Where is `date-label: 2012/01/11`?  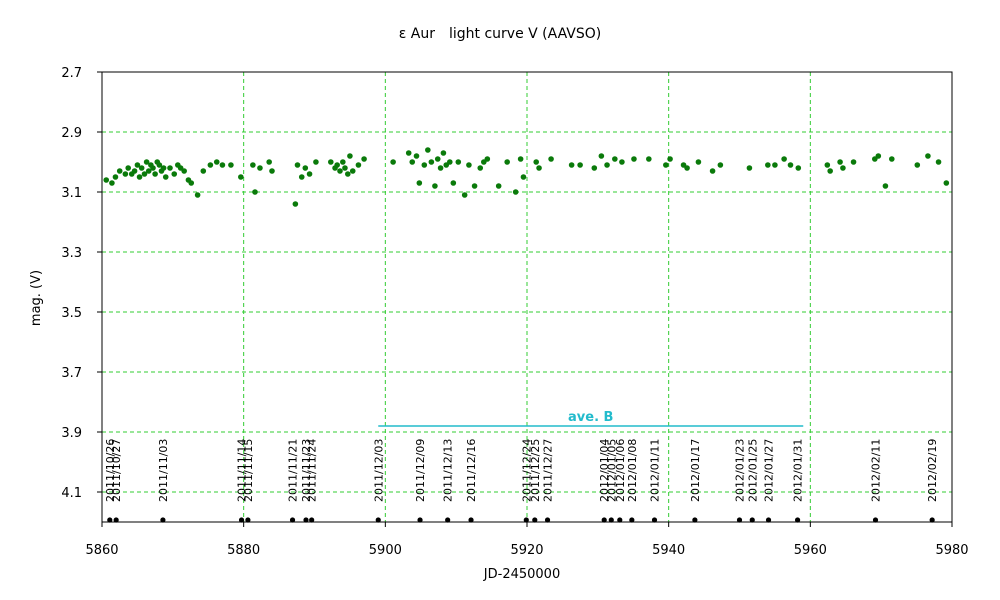 date-label: 2012/01/11 is located at coordinates (655, 470).